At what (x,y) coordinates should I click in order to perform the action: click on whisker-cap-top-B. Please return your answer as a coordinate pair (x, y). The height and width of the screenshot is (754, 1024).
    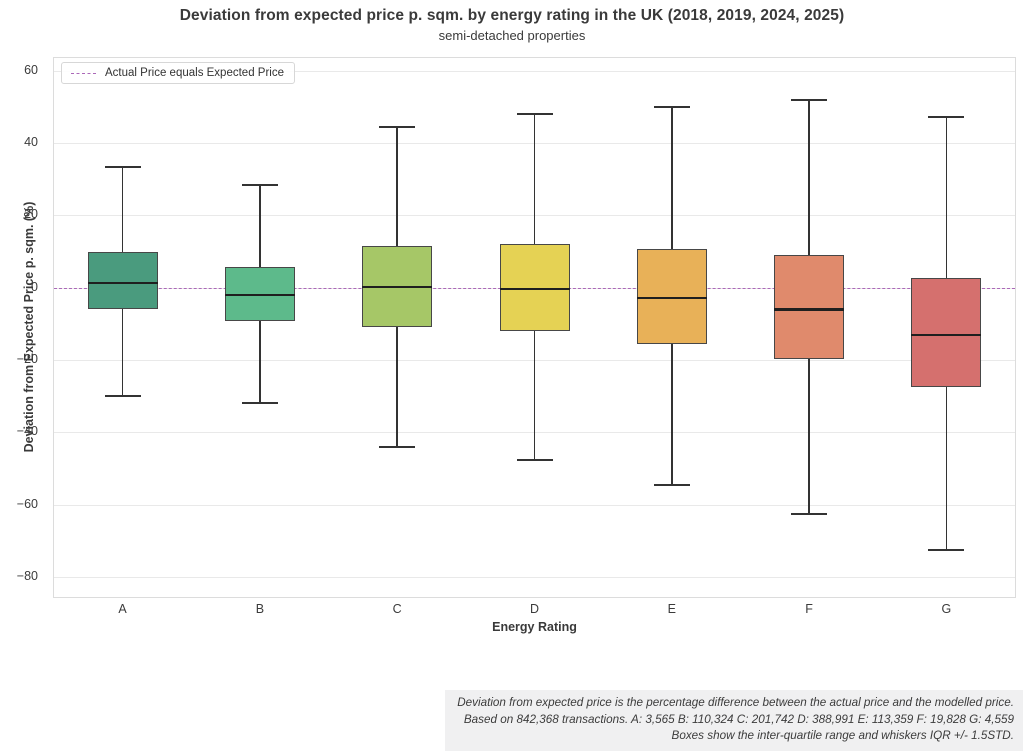
    Looking at the image, I should click on (259, 184).